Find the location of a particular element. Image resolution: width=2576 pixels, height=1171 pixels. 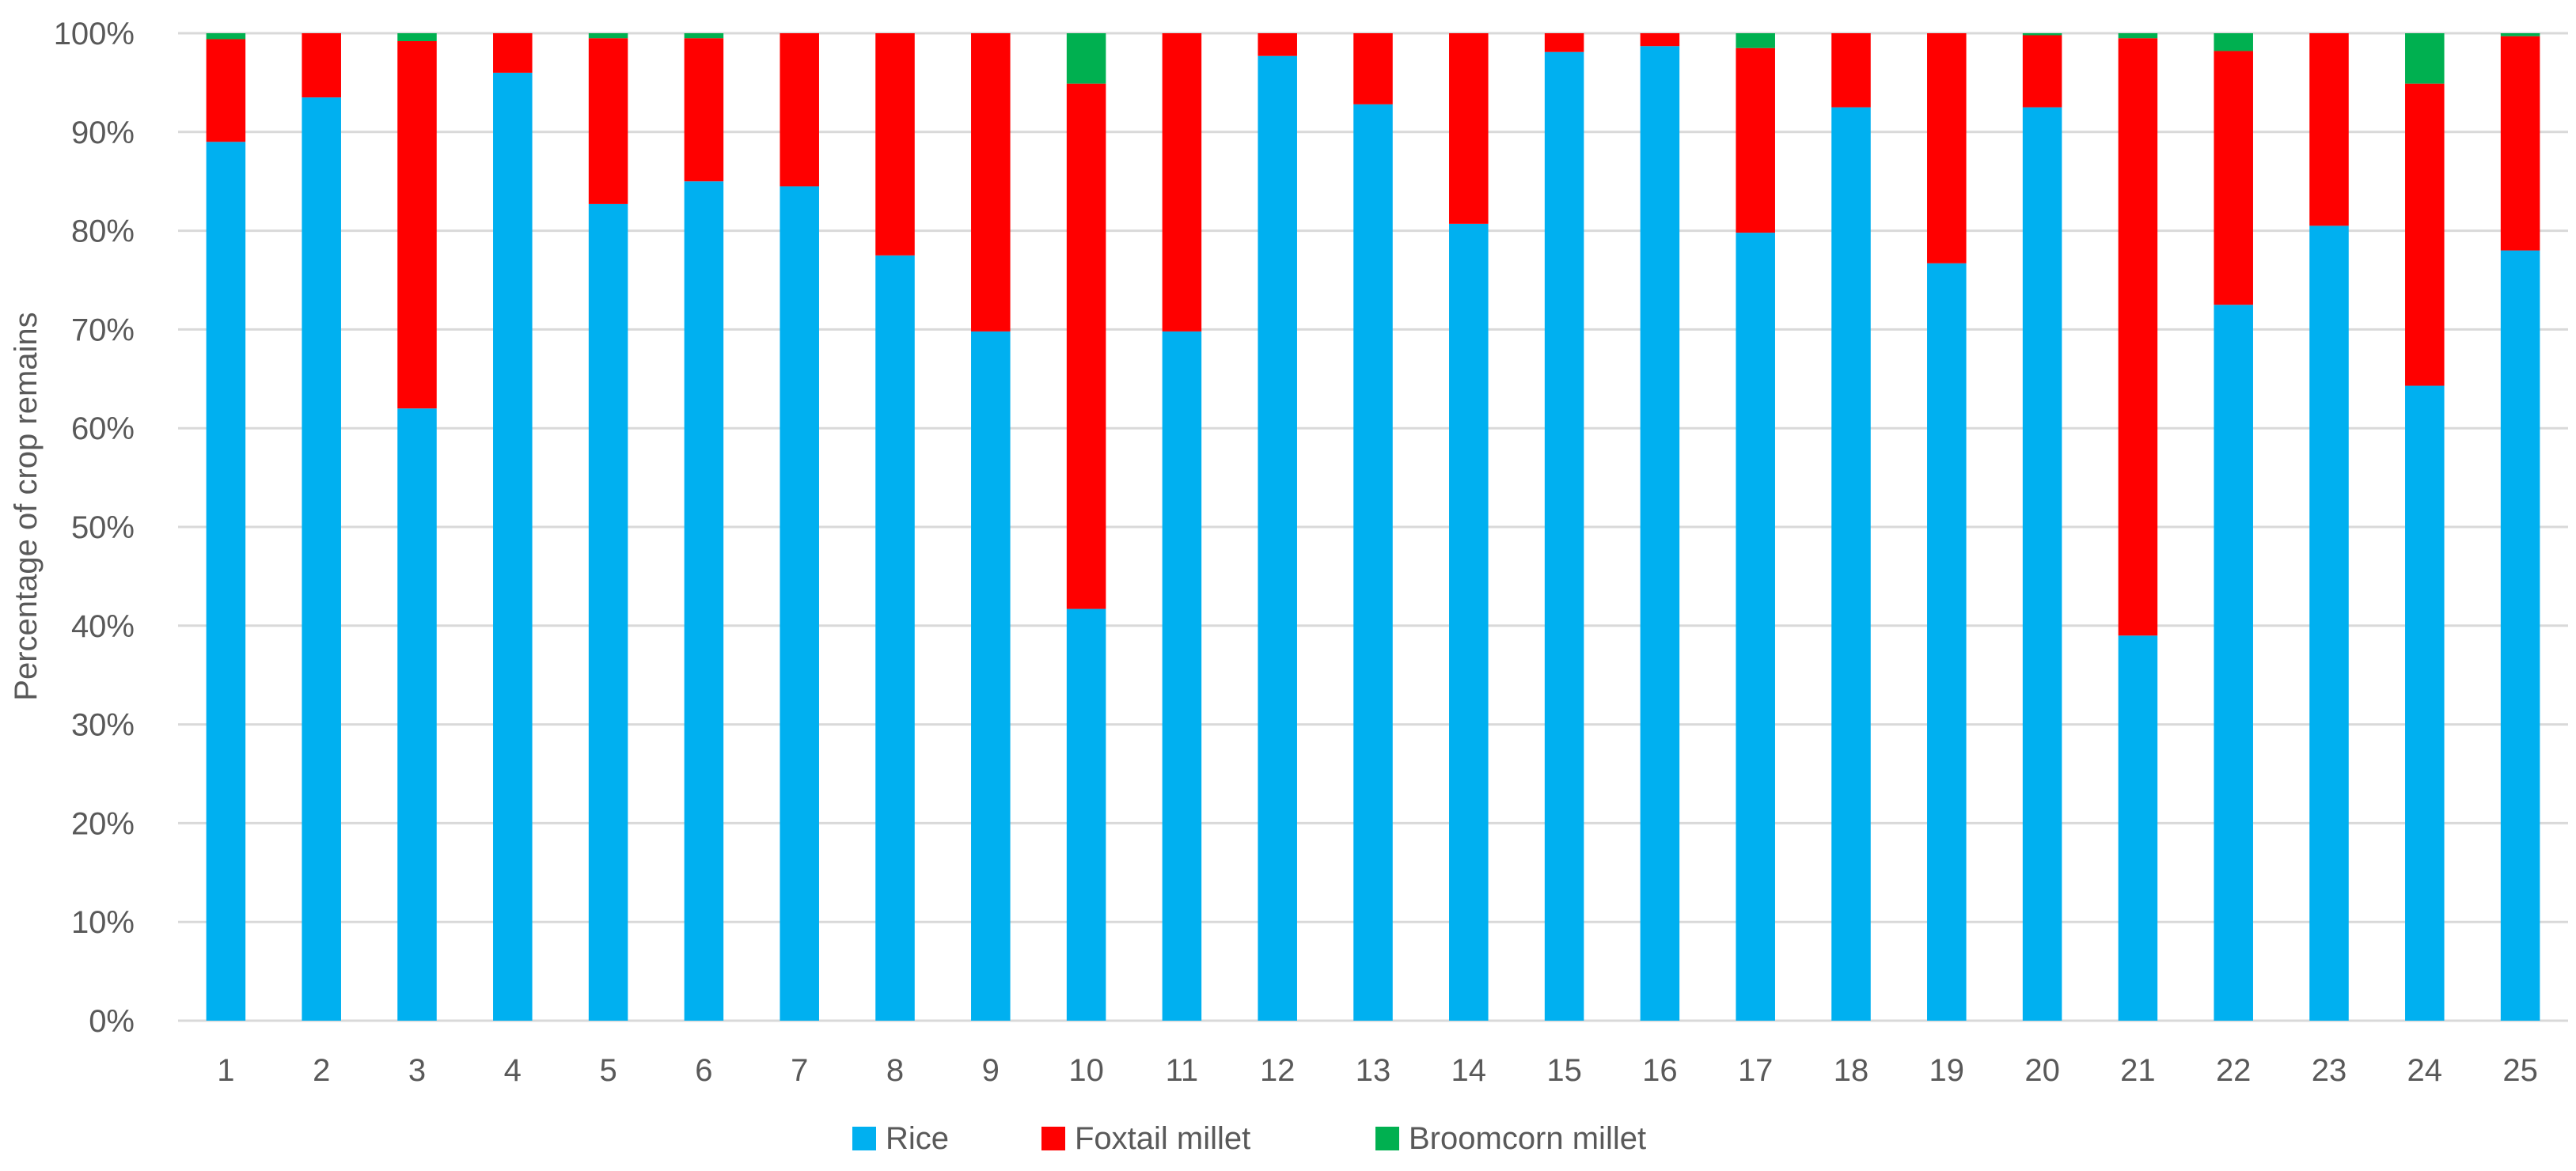

y-tick-label: 60% is located at coordinates (103, 428).